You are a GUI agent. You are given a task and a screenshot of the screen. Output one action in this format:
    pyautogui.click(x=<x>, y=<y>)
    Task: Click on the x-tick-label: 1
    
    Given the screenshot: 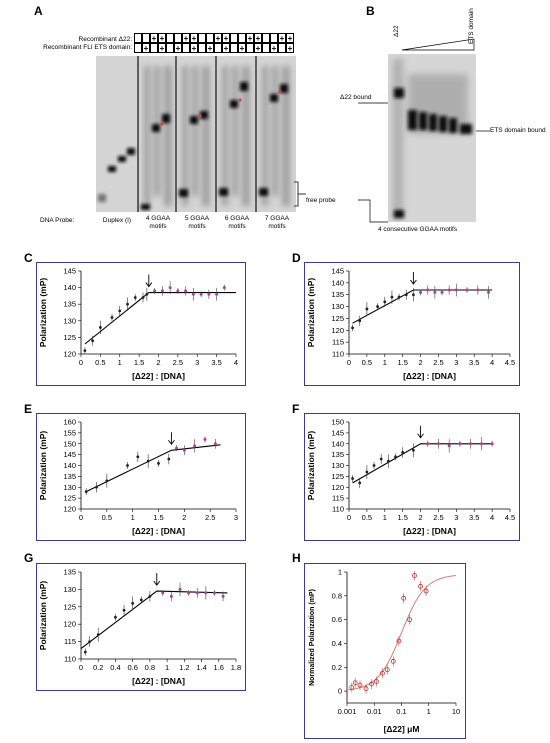 What is the action you would take?
    pyautogui.click(x=385, y=517)
    